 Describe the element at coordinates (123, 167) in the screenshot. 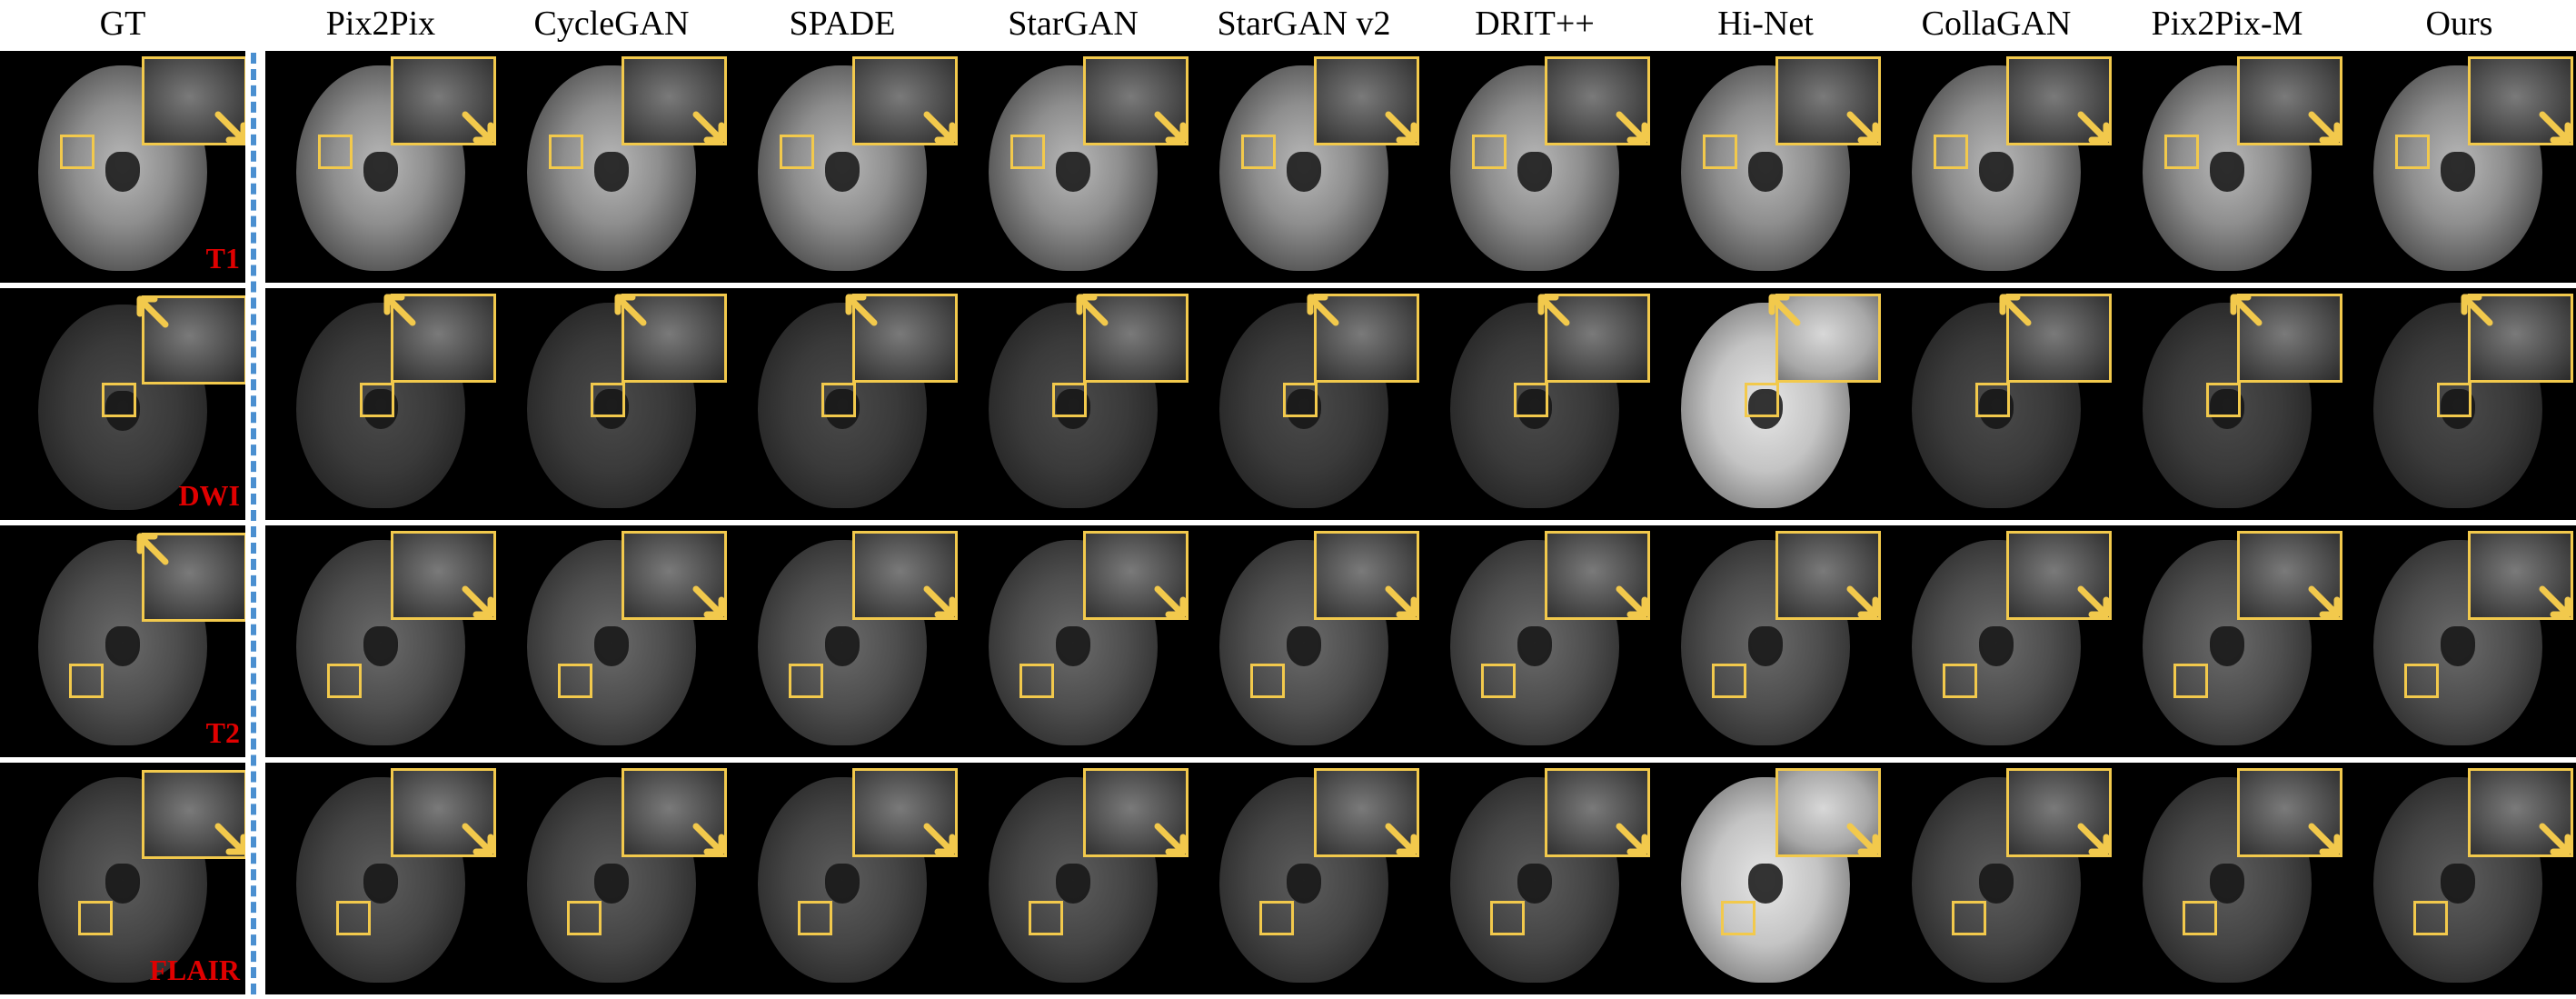

I see `gt-panel-t1: T1` at that location.